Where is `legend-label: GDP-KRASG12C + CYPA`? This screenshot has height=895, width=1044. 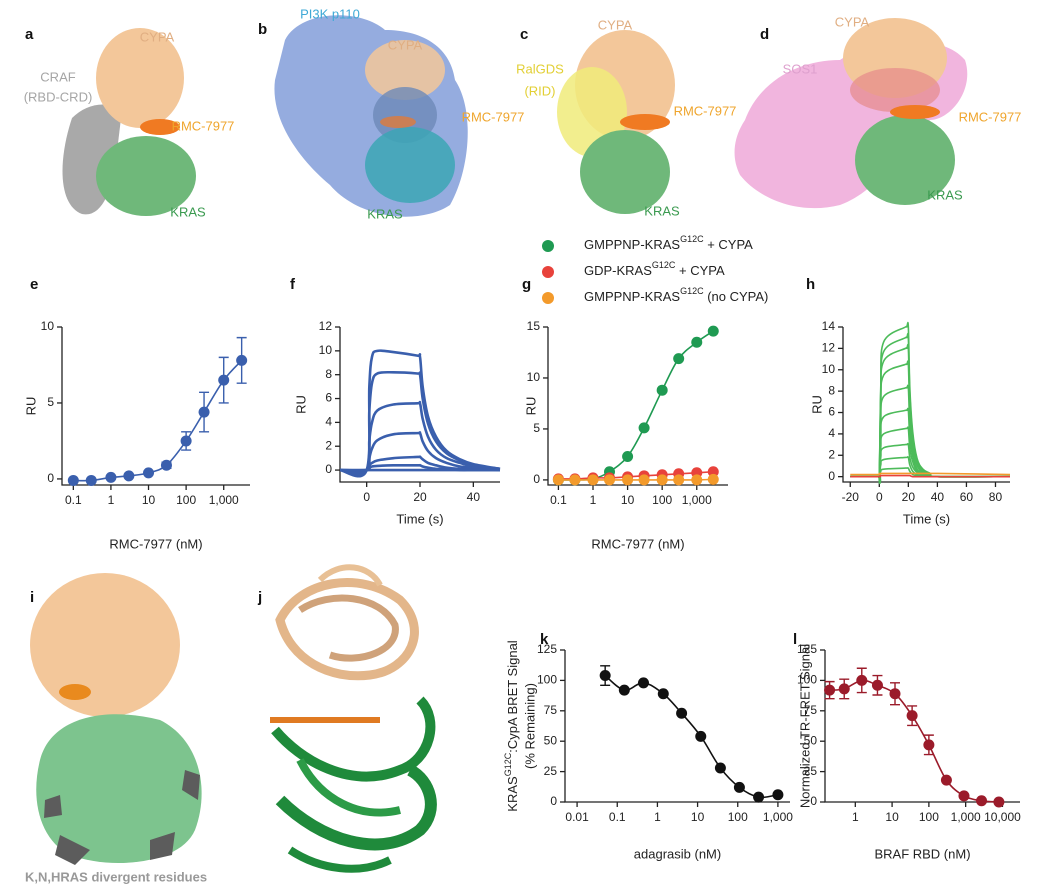
legend-label: GDP-KRASG12C + CYPA is located at coordinates (654, 269).